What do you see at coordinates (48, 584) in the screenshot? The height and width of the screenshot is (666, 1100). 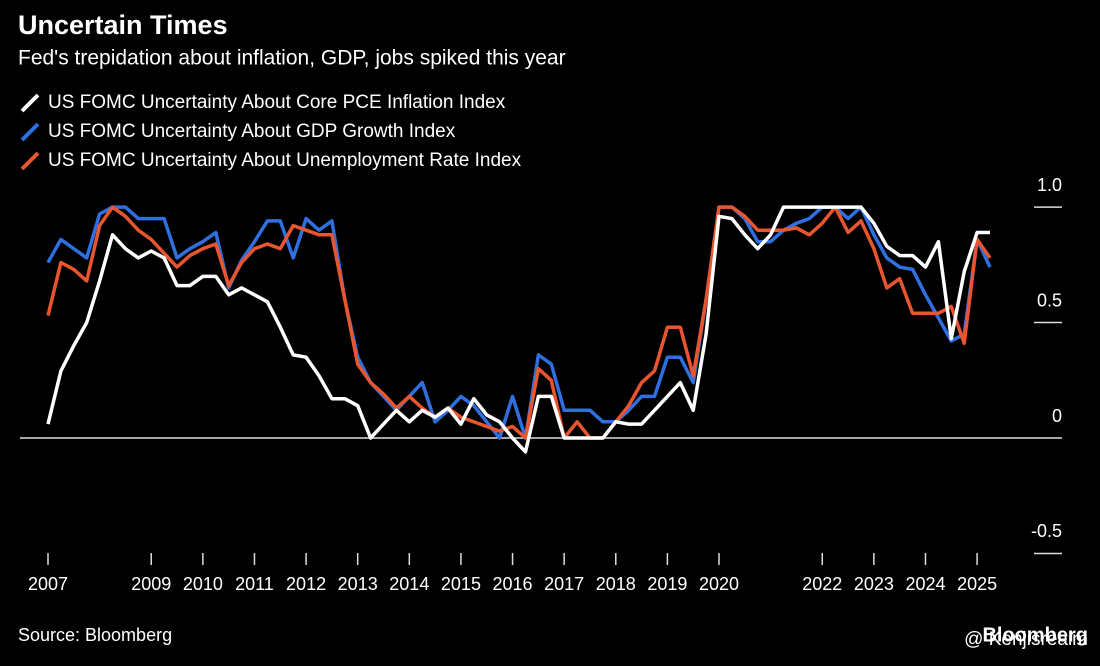 I see `x-tick-label: 2007` at bounding box center [48, 584].